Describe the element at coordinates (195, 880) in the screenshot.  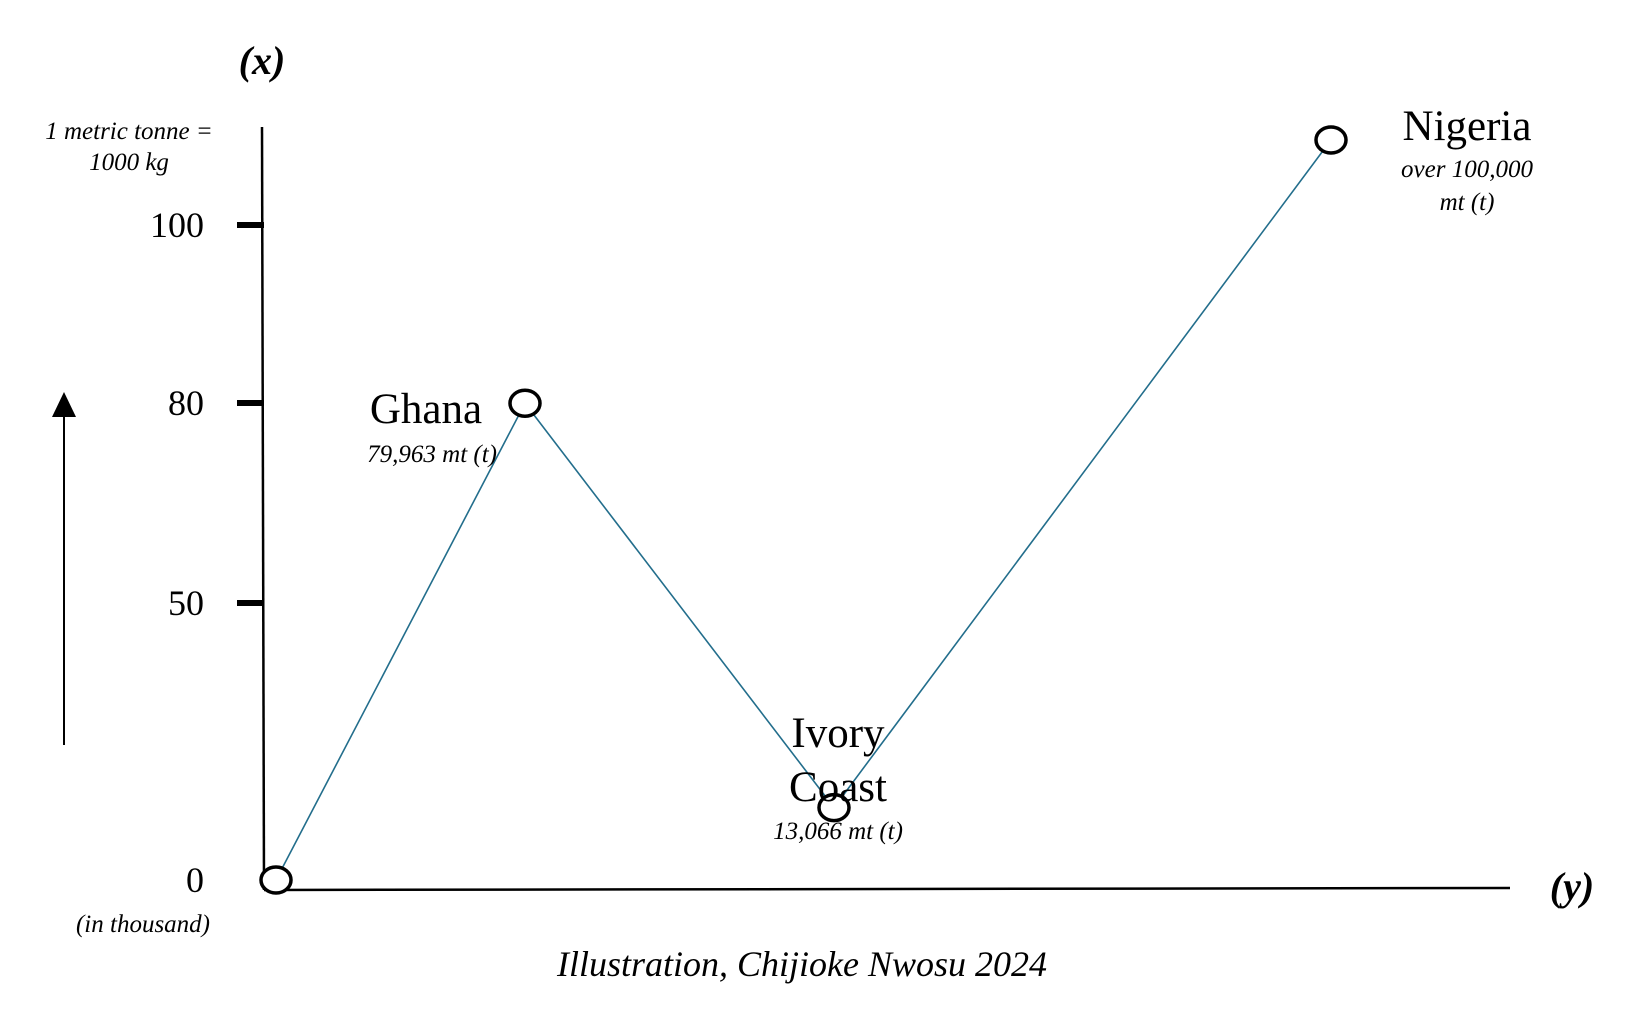
I see `y-tick-label-0: 0` at that location.